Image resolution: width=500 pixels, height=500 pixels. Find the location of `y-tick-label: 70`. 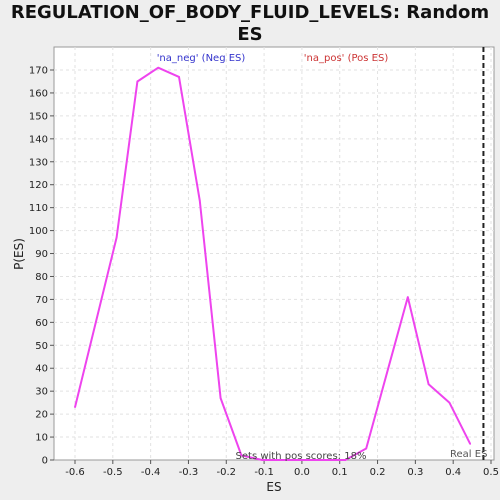

y-tick-label: 70 is located at coordinates (41, 300).